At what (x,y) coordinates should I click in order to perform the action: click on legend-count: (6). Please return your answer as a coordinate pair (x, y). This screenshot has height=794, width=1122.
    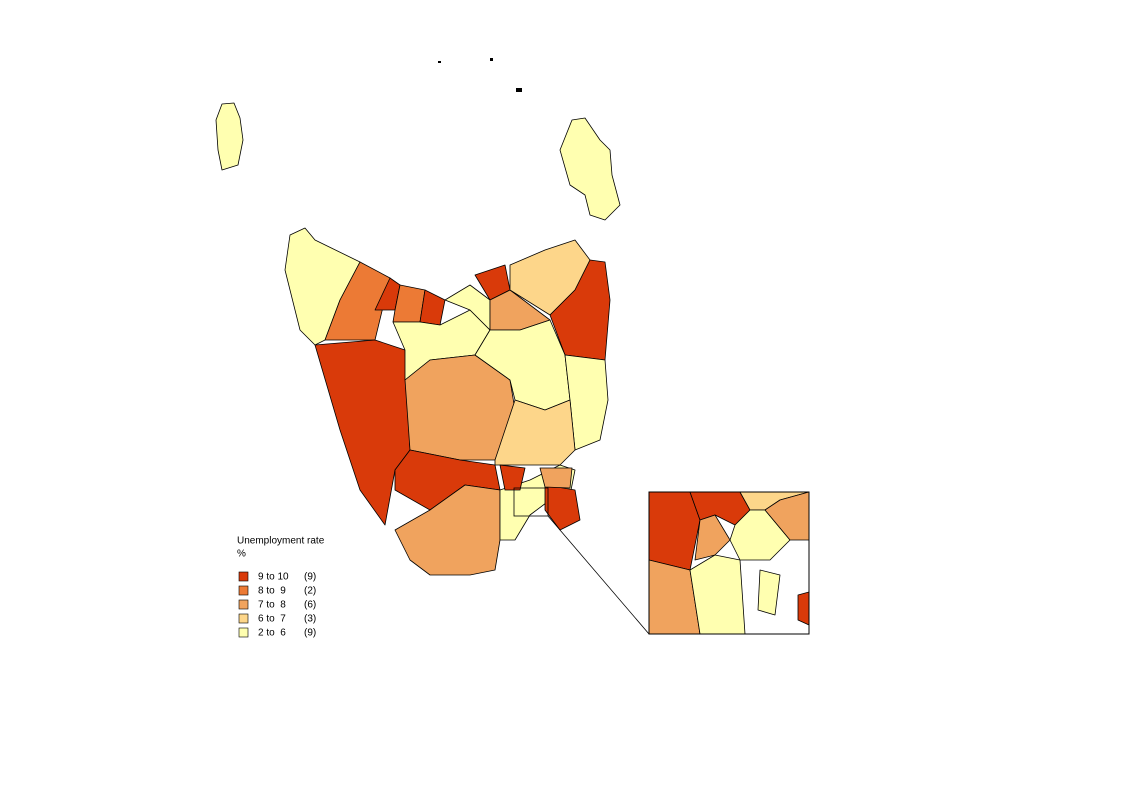
    Looking at the image, I should click on (310, 605).